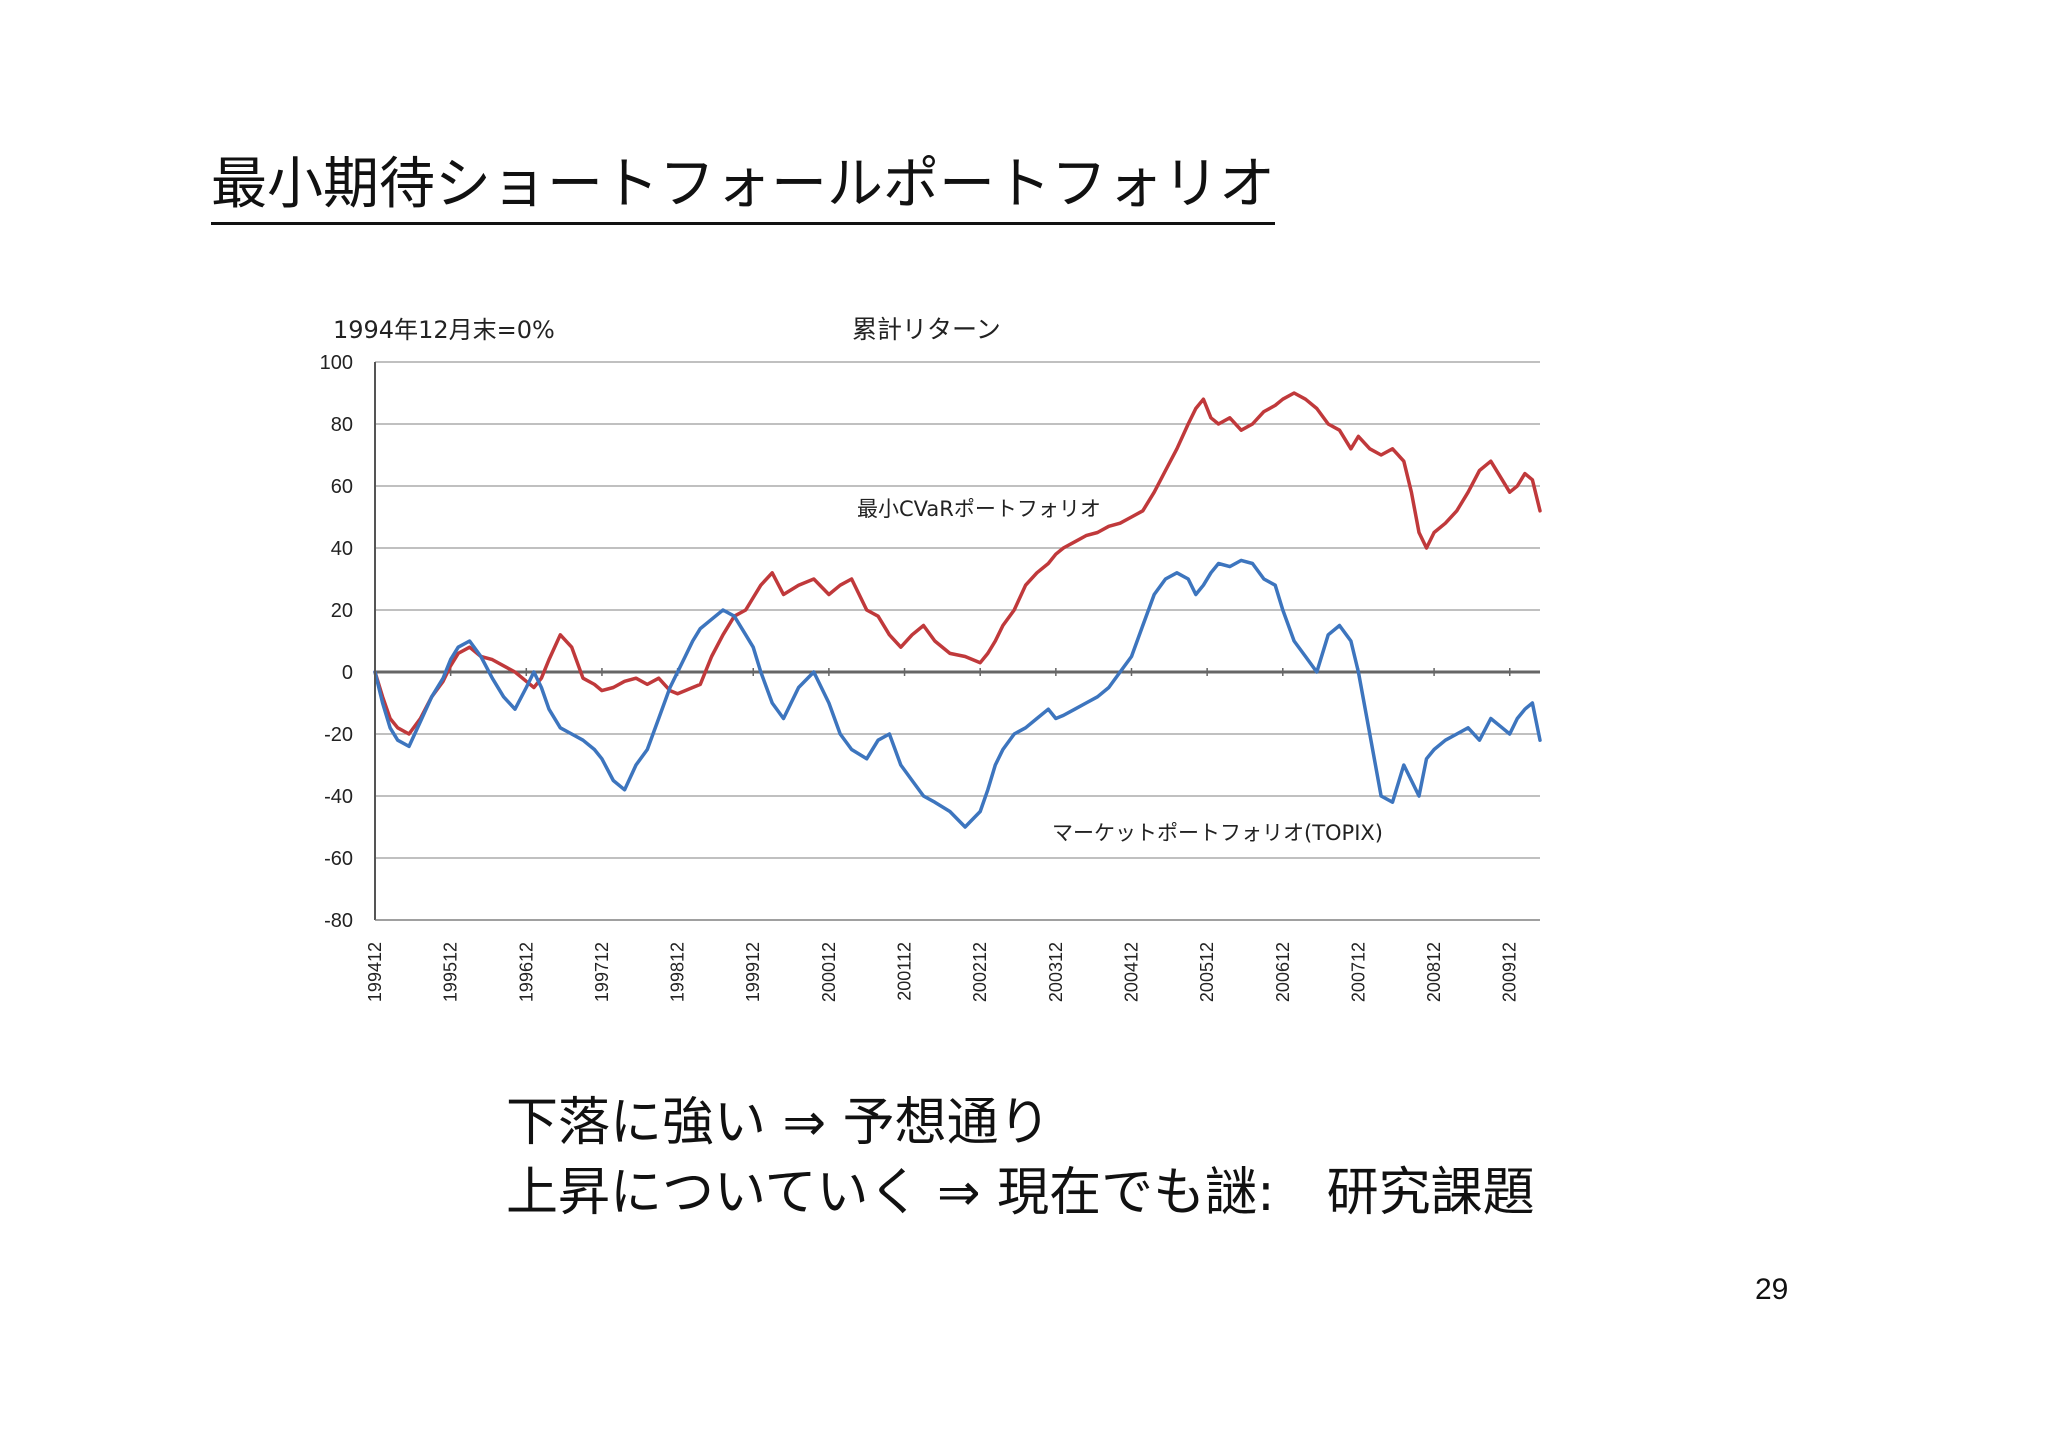 This screenshot has width=2048, height=1447. What do you see at coordinates (753, 972) in the screenshot?
I see `x-tick-label: 199912` at bounding box center [753, 972].